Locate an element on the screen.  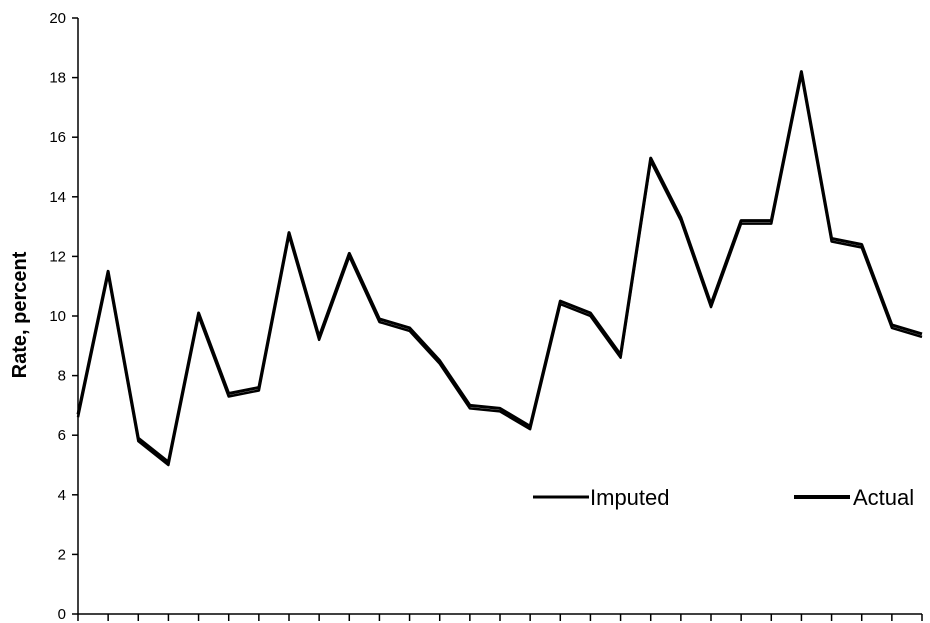
y-tick-label: 8 is located at coordinates (62, 376).